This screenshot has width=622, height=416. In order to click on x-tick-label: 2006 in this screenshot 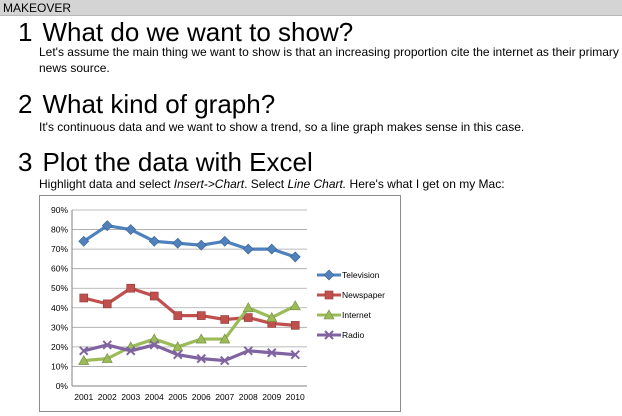, I will do `click(201, 397)`.